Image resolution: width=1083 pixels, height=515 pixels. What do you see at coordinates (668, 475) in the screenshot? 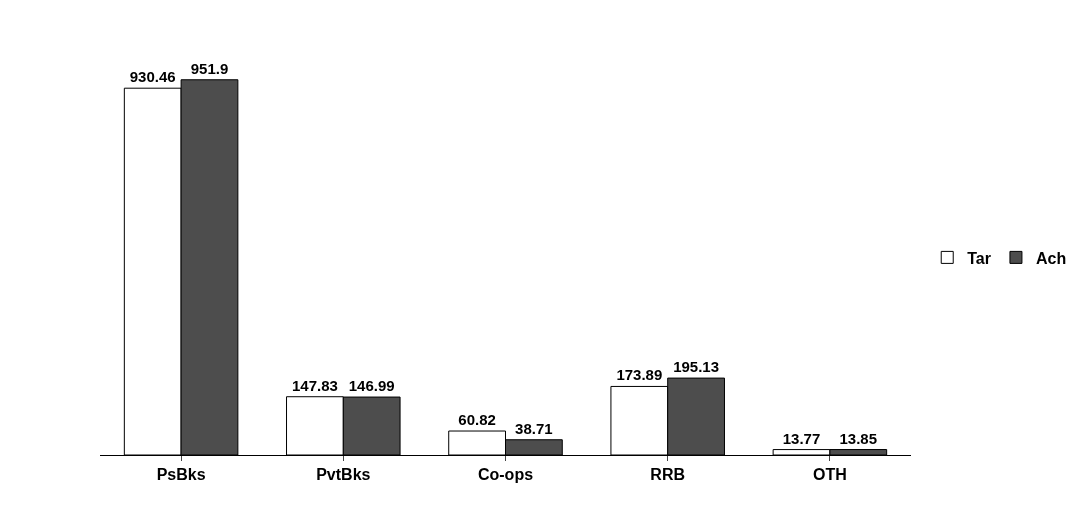
I see `x-tick-label: RRB` at bounding box center [668, 475].